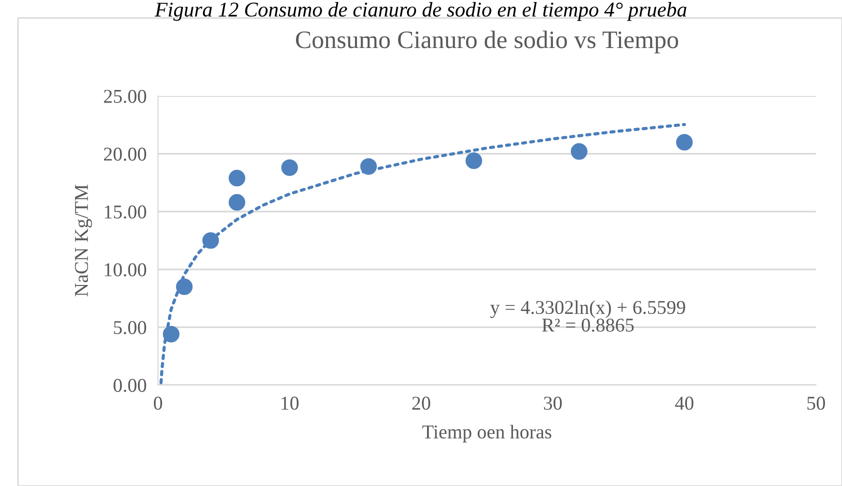  What do you see at coordinates (130, 327) in the screenshot?
I see `y-tick-label: 5.00` at bounding box center [130, 327].